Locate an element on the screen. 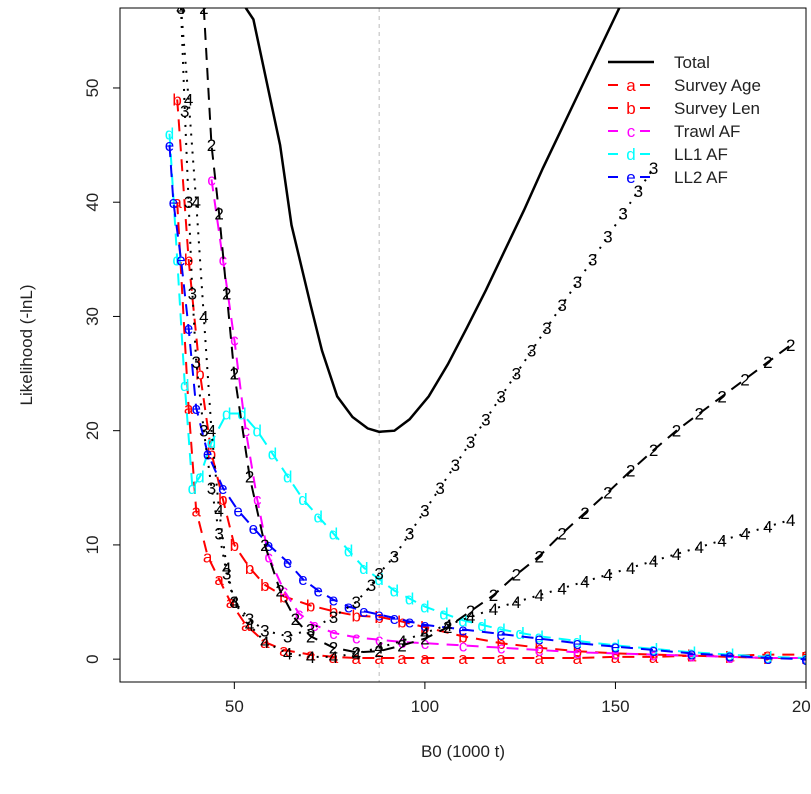 The width and height of the screenshot is (811, 794). legend-symbol-ll1-af: d is located at coordinates (630, 154).